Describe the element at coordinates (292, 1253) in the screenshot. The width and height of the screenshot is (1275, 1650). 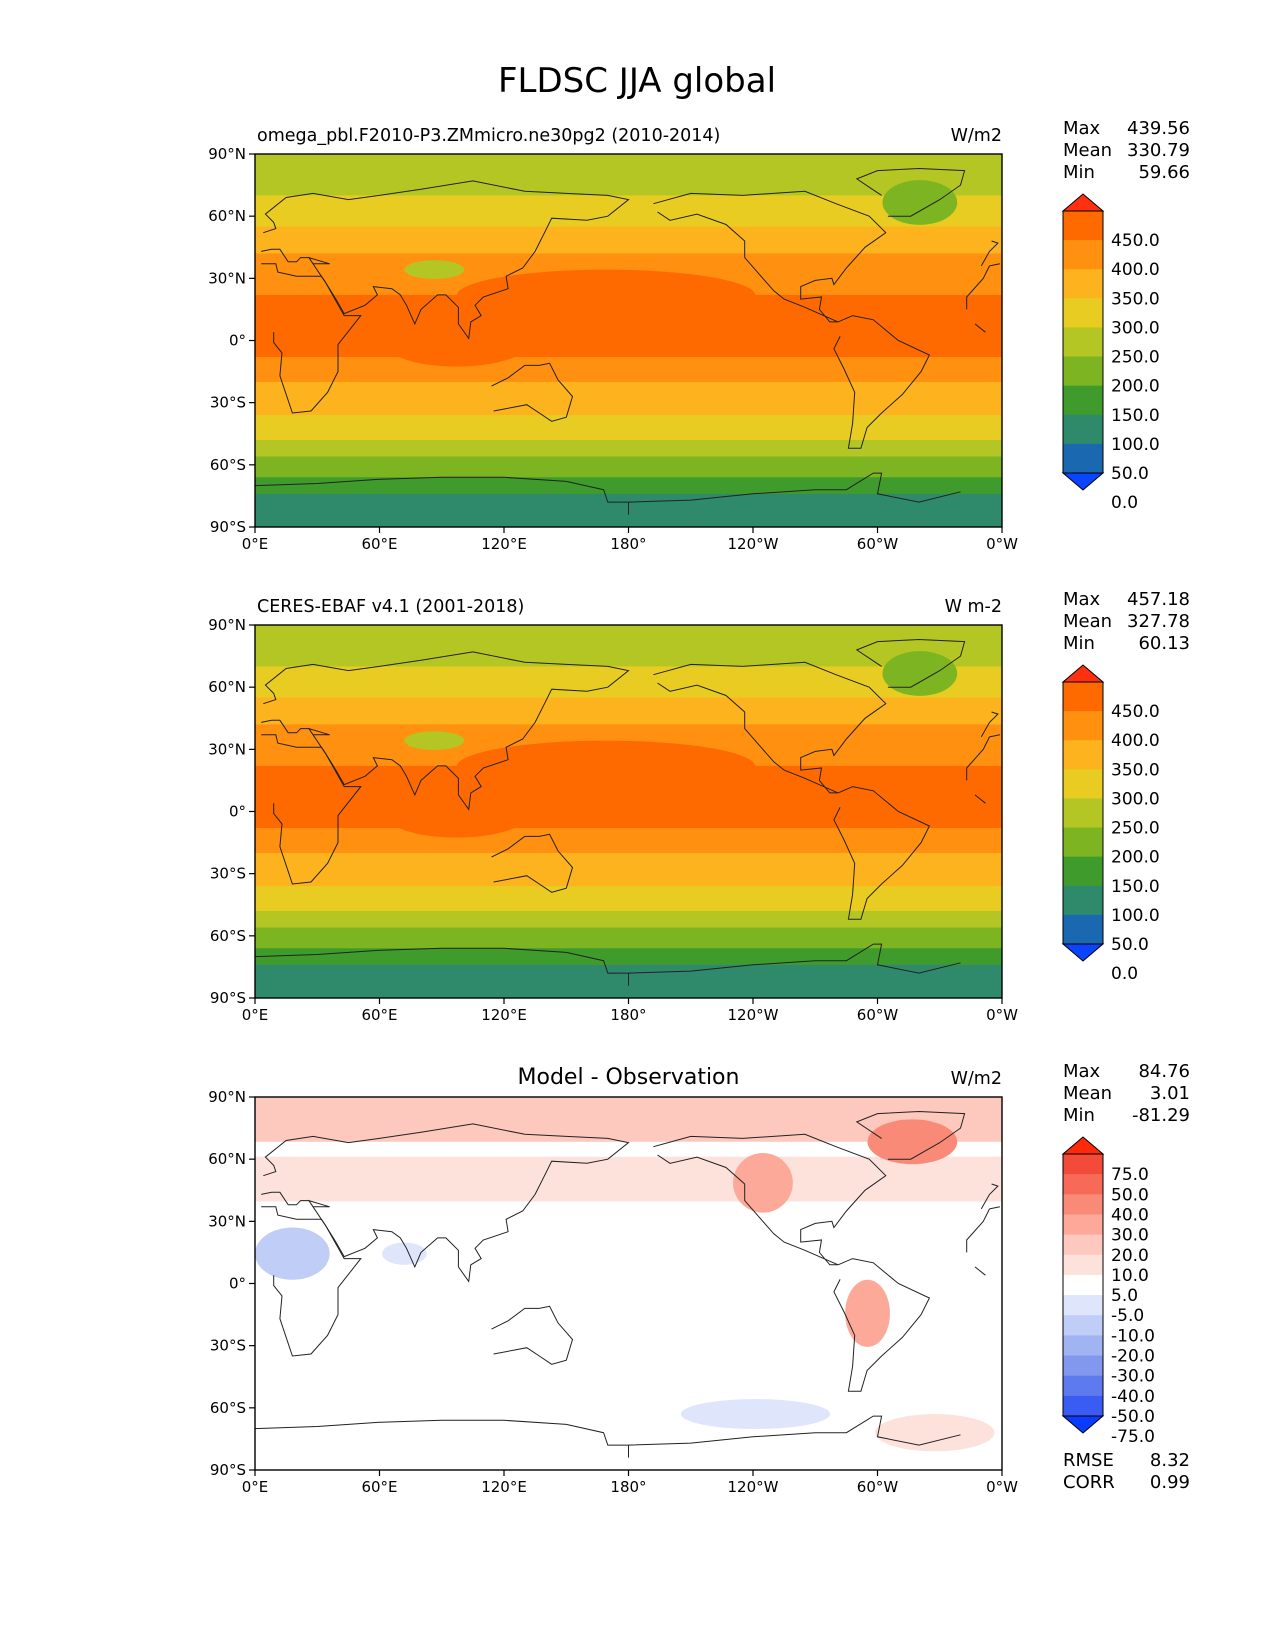
I see `sahara-negative-anomaly` at that location.